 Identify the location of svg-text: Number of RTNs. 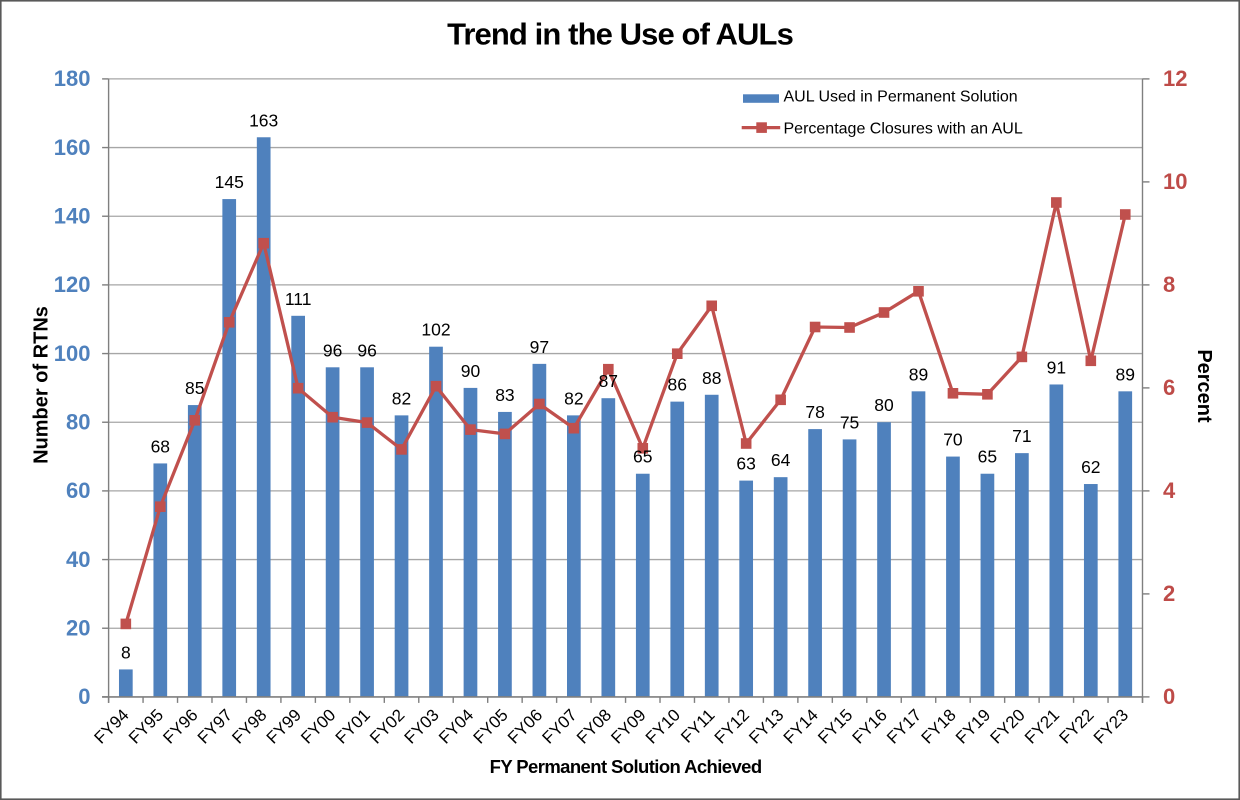
(42, 385).